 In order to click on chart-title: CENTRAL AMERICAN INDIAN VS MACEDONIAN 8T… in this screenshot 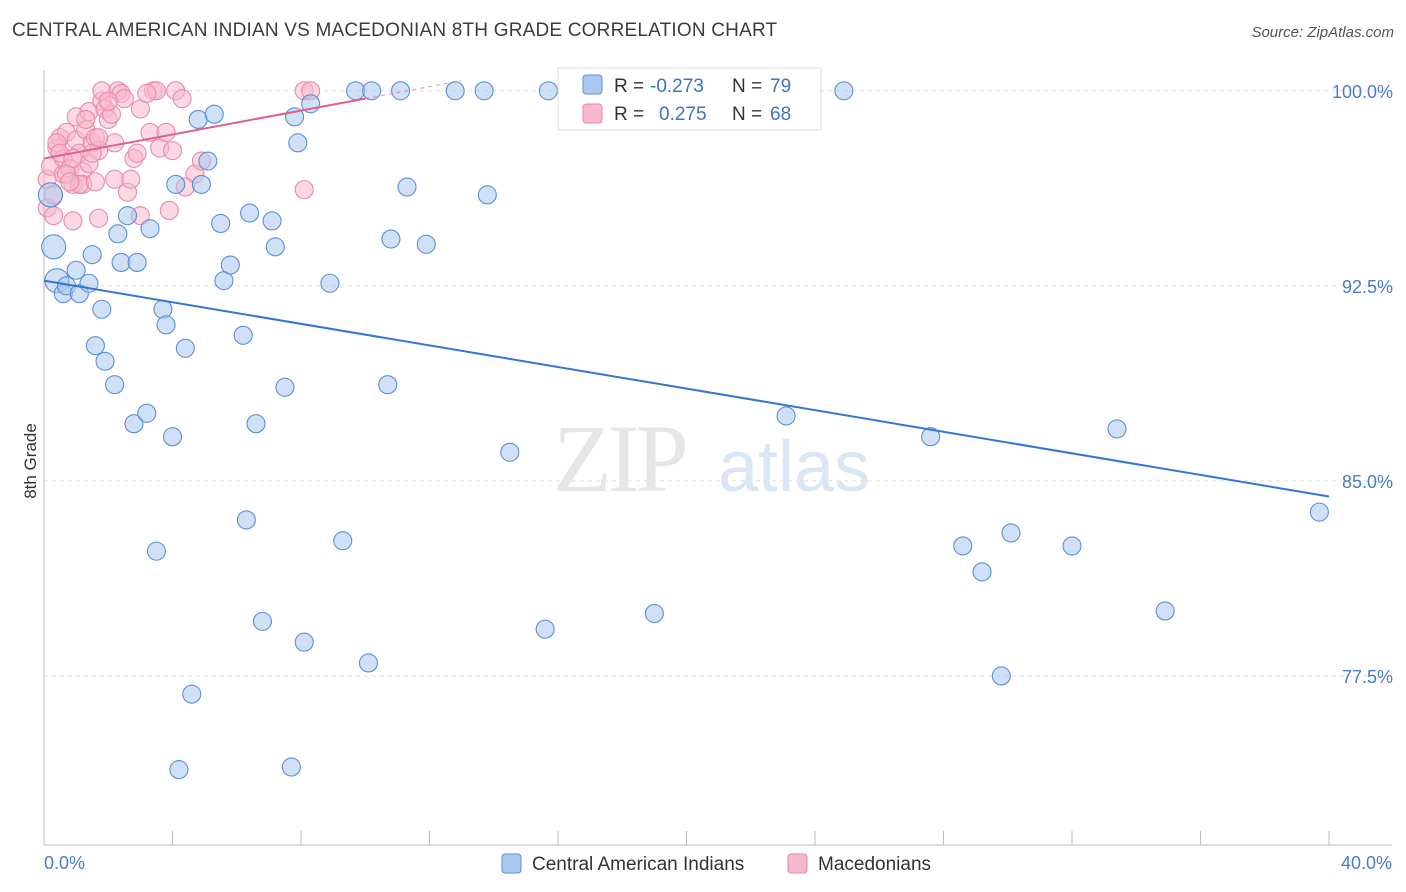, I will do `click(395, 30)`.